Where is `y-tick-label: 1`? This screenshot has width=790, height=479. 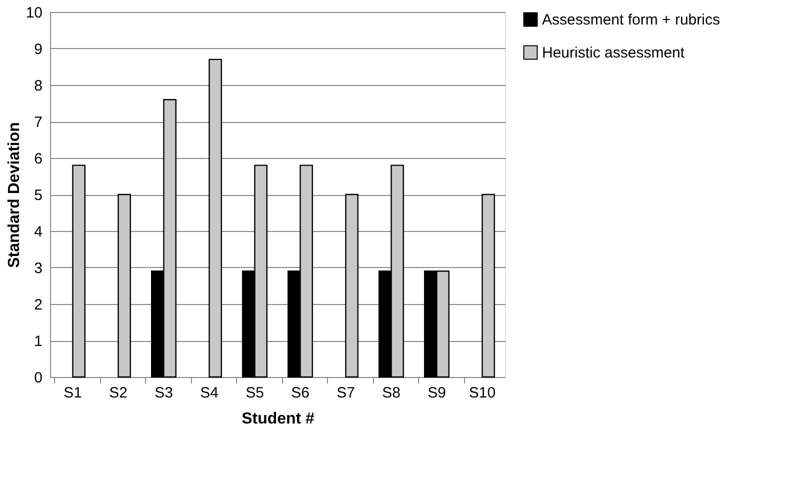 y-tick-label: 1 is located at coordinates (38, 341).